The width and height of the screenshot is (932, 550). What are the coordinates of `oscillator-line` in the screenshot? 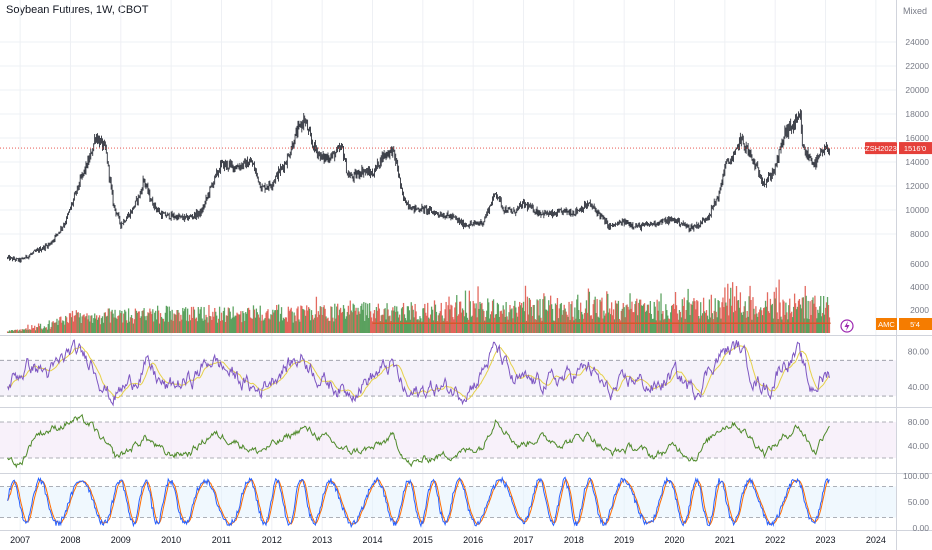 It's located at (418, 441).